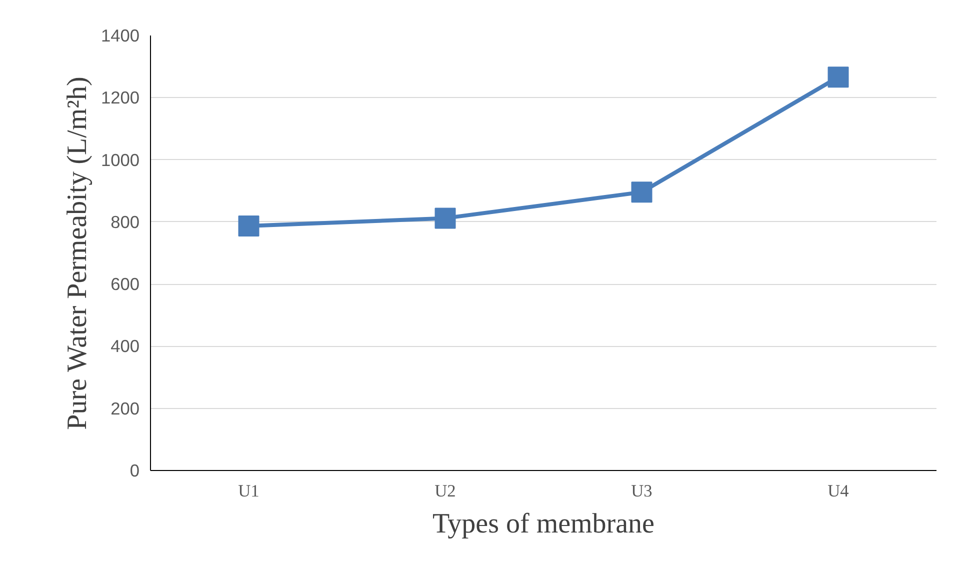  What do you see at coordinates (641, 491) in the screenshot?
I see `x-tick-label: U3` at bounding box center [641, 491].